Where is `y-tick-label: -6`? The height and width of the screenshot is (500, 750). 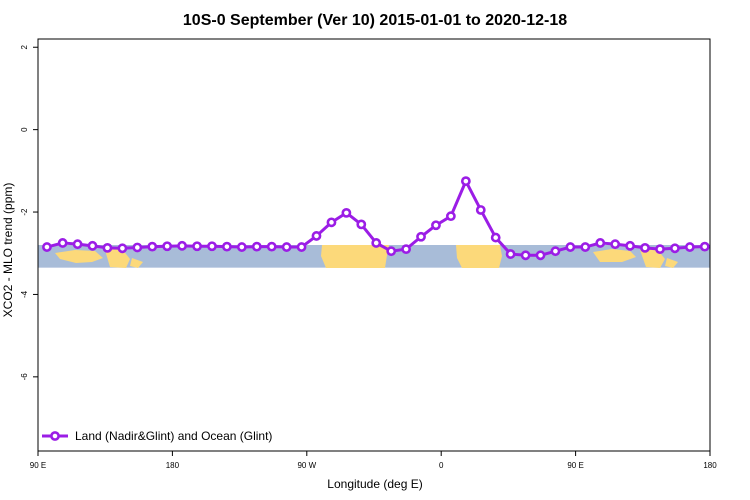 y-tick-label: -6 is located at coordinates (24, 377).